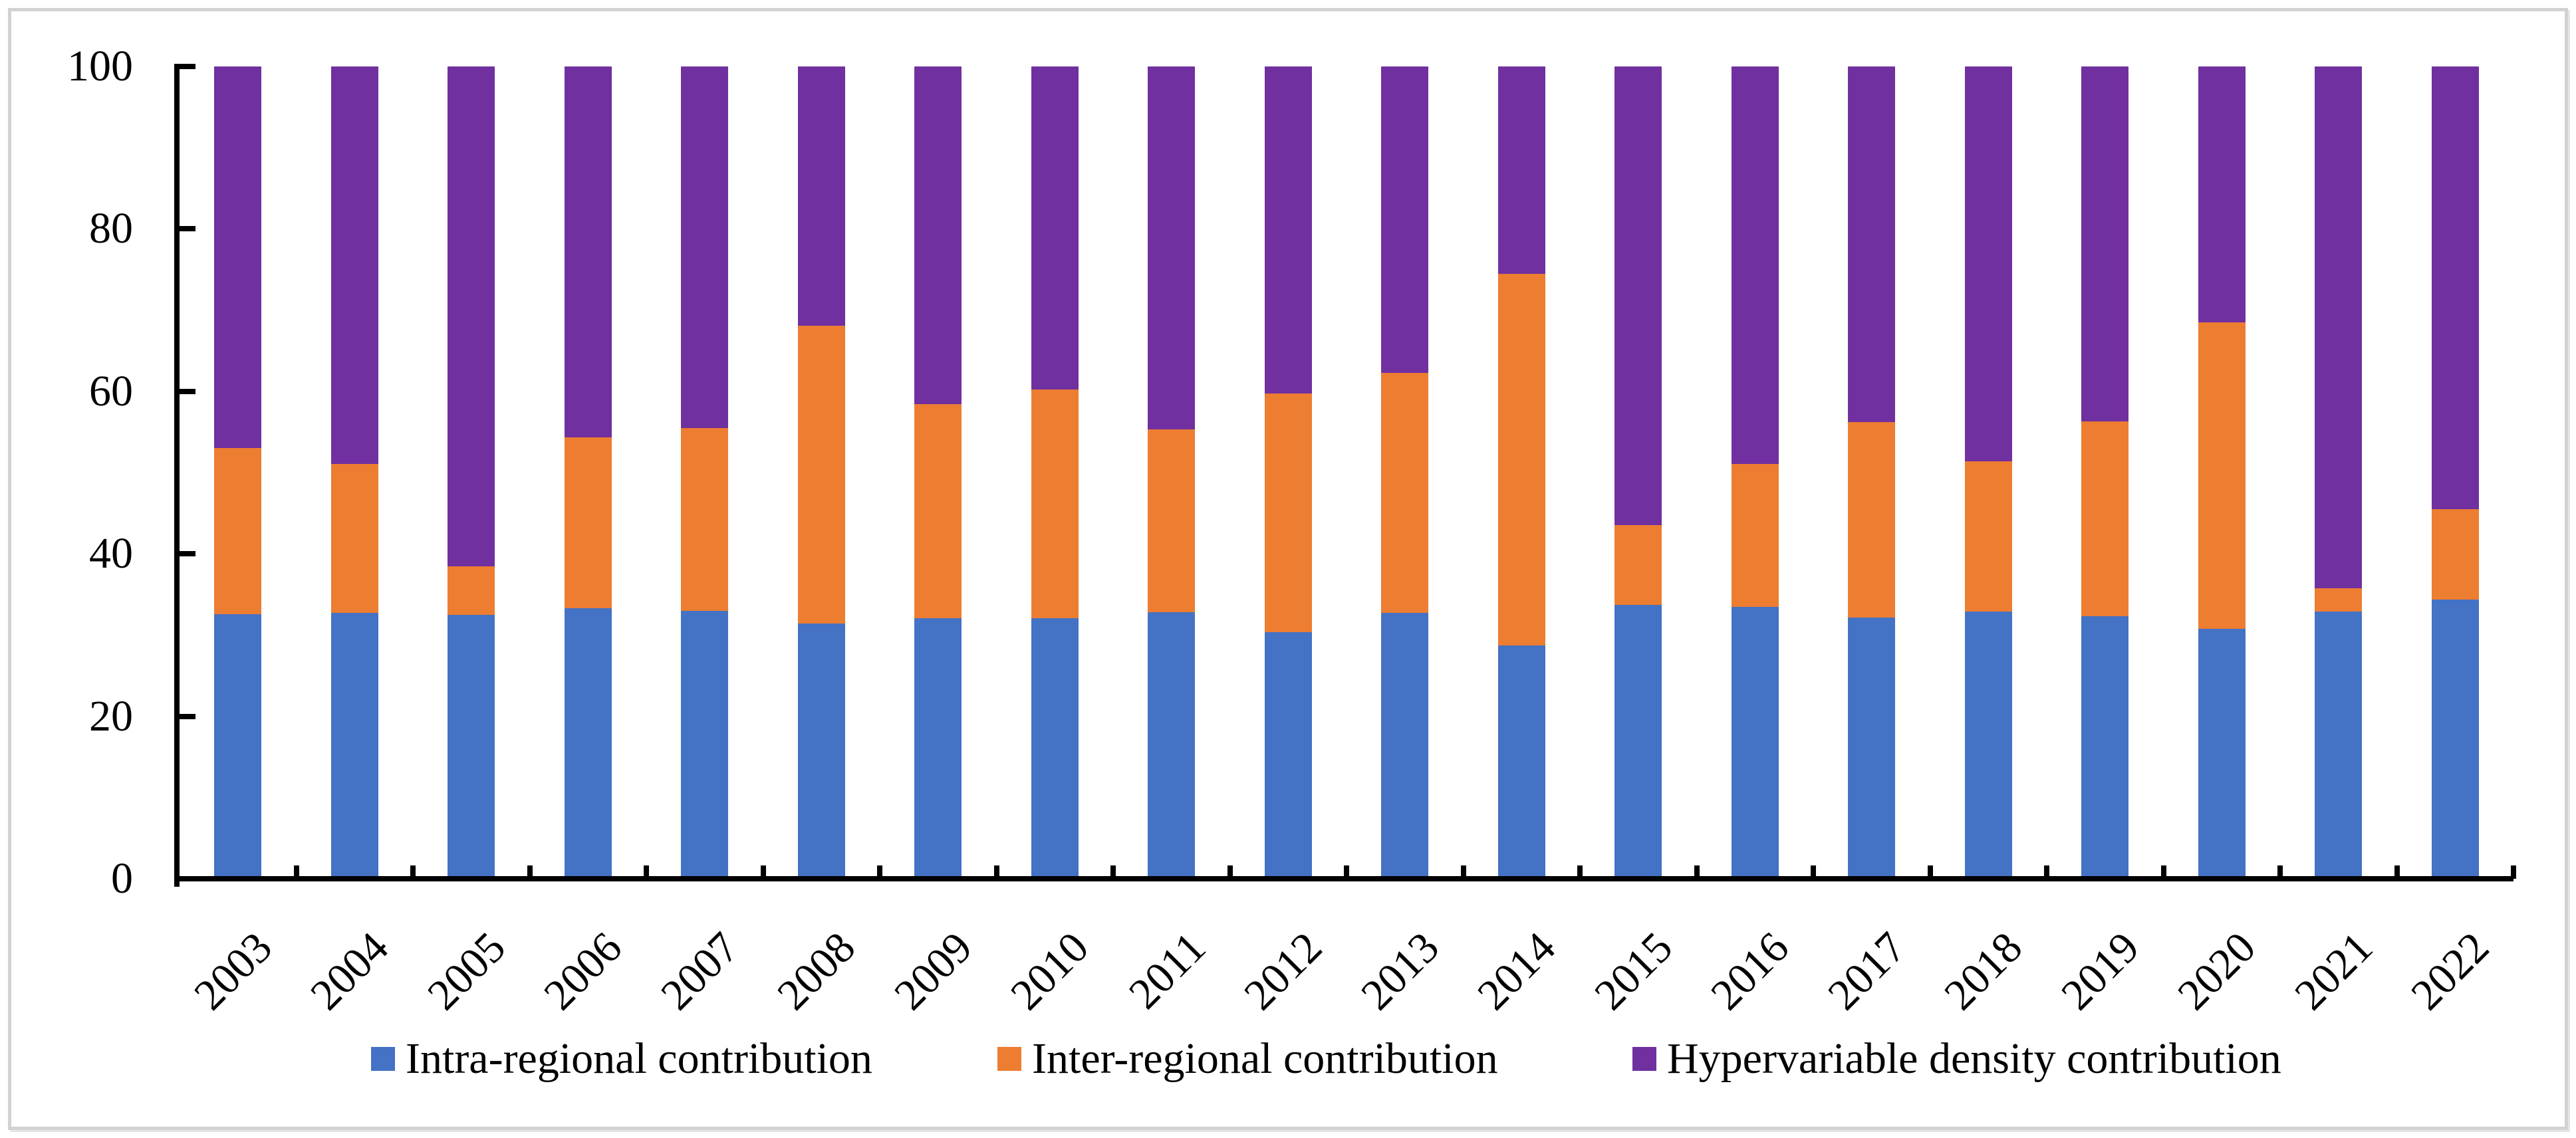 Image resolution: width=2576 pixels, height=1138 pixels. Describe the element at coordinates (1516, 971) in the screenshot. I see `x-tick-label-2014: 2014` at that location.